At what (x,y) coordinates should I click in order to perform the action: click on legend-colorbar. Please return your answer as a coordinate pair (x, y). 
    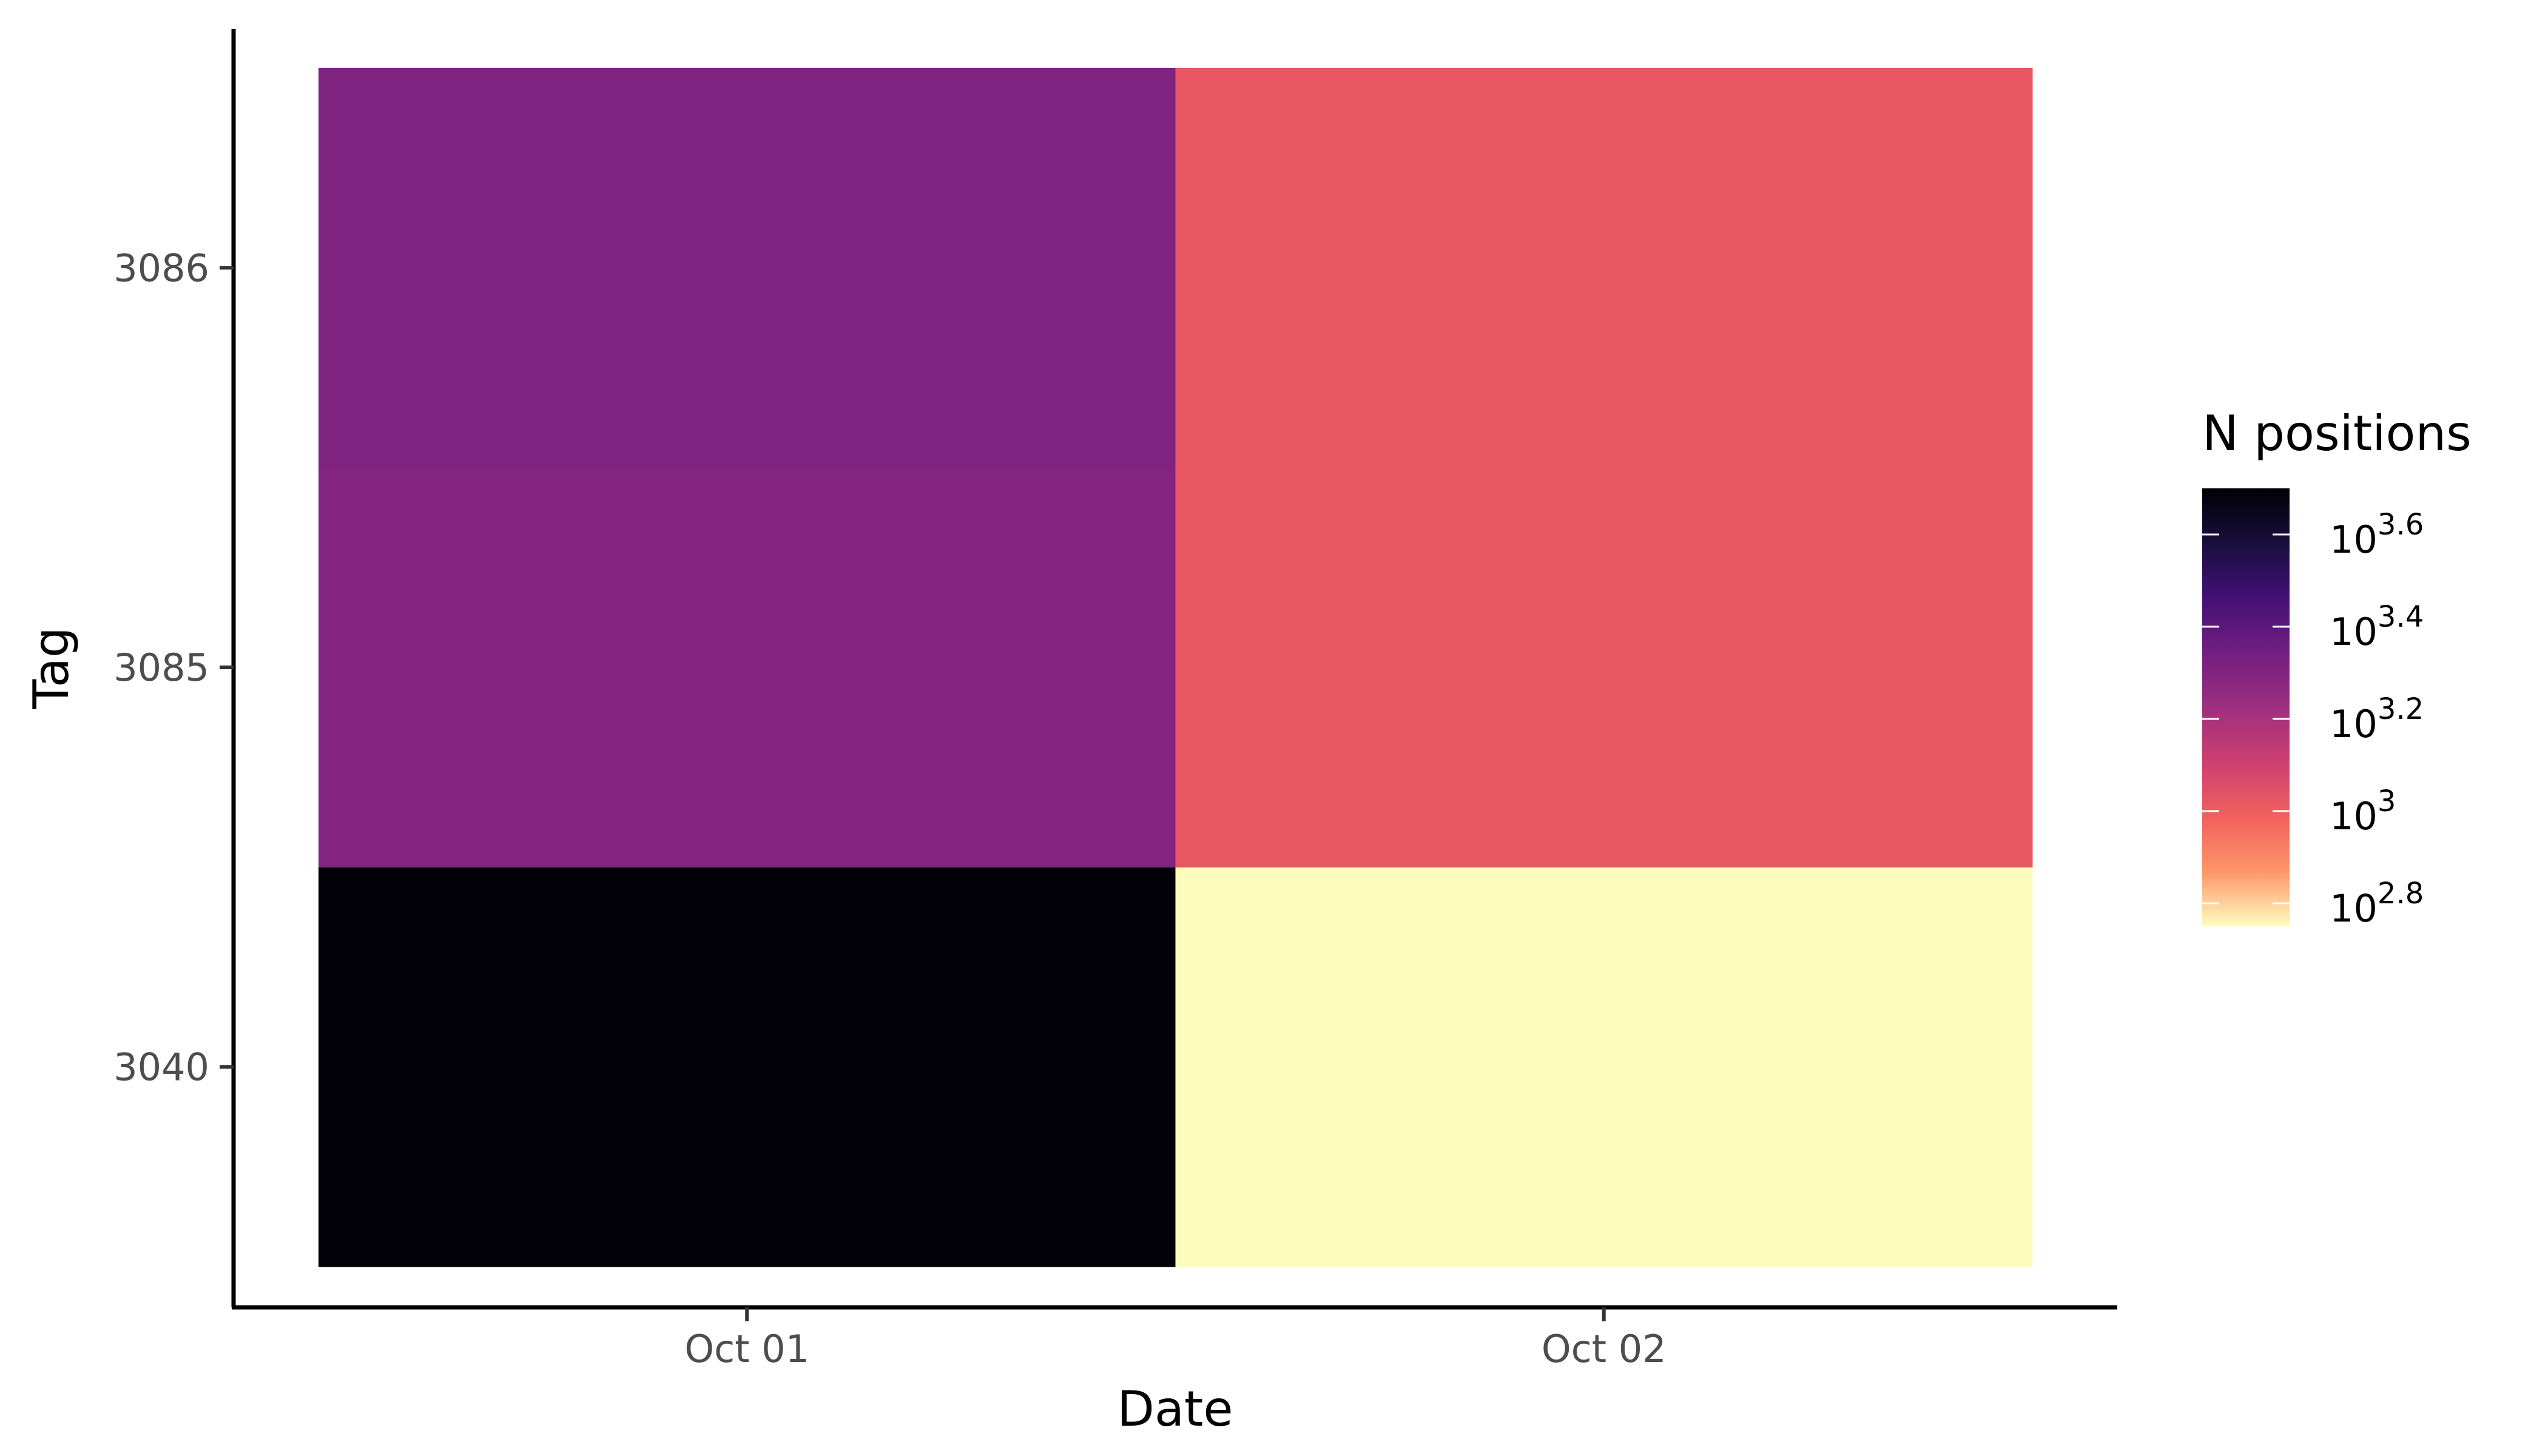
    Looking at the image, I should click on (2246, 707).